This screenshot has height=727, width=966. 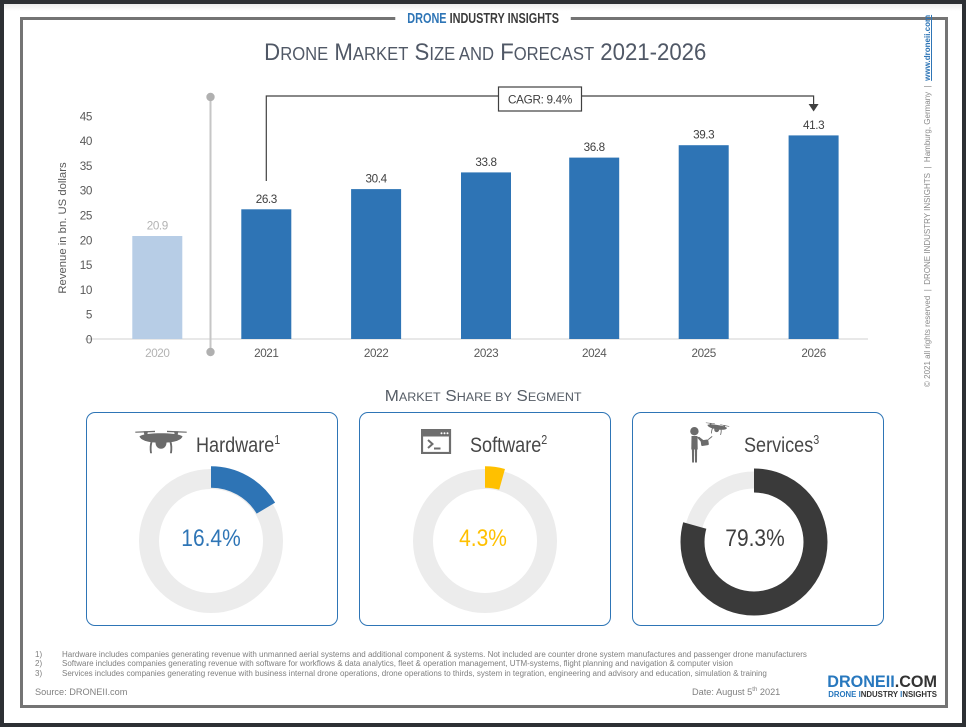 What do you see at coordinates (89, 315) in the screenshot?
I see `svg-text: 5` at bounding box center [89, 315].